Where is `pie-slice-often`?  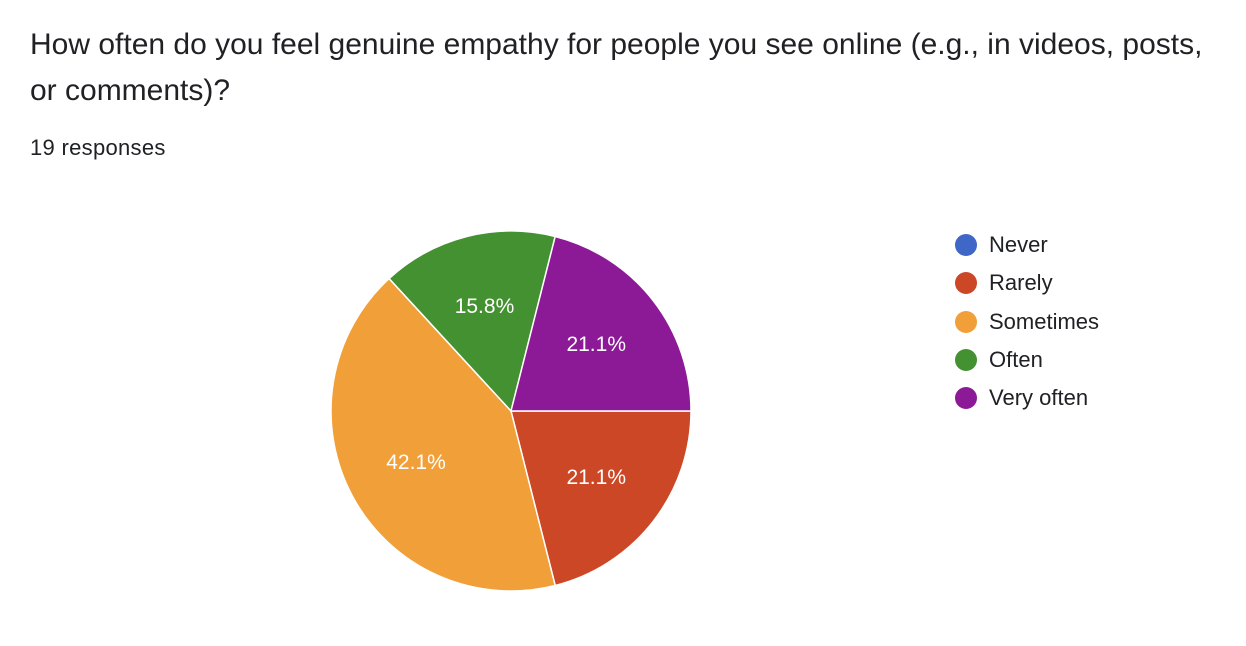
pie-slice-often is located at coordinates (472, 321).